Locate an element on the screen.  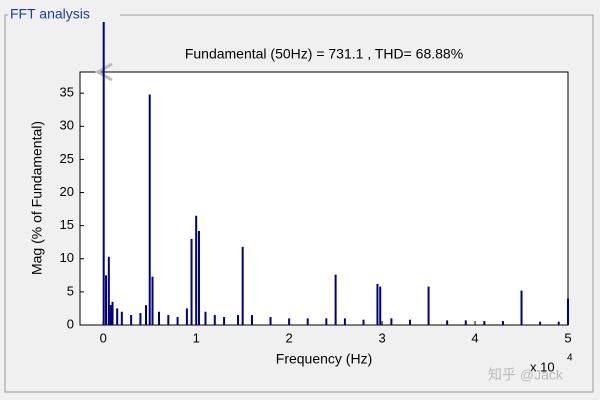
y-tick-label: 0 is located at coordinates (70, 323).